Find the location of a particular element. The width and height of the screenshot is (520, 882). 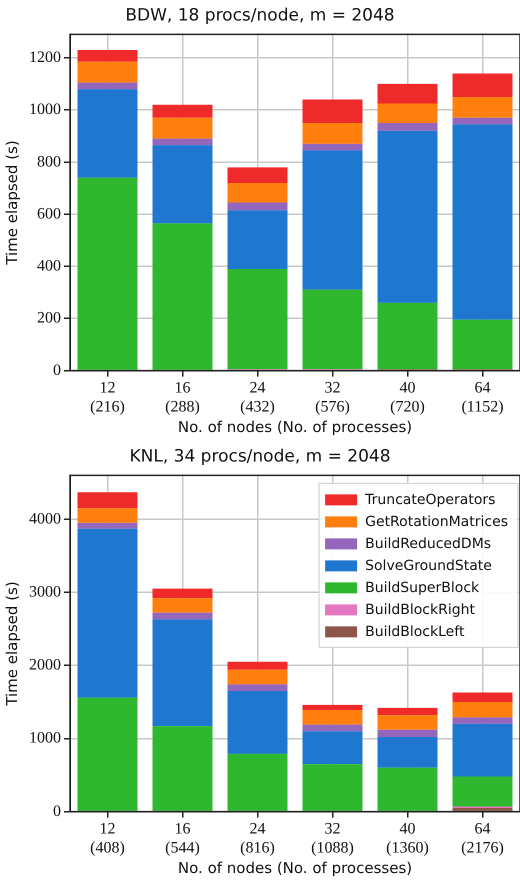

x-tick-label: 12 (408) is located at coordinates (107, 838).